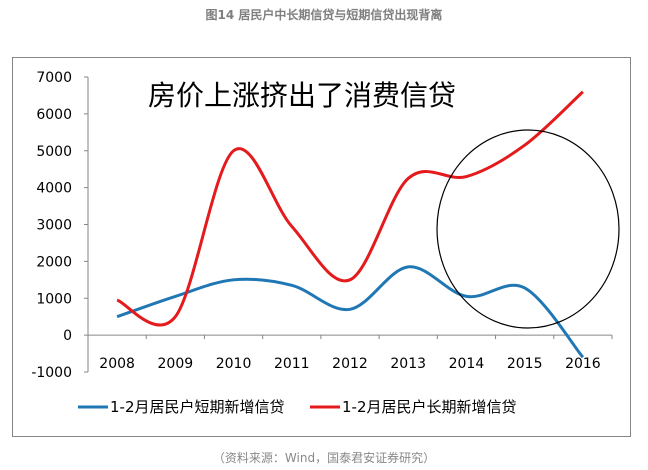  What do you see at coordinates (54, 226) in the screenshot?
I see `y-tick-label: 3000` at bounding box center [54, 226].